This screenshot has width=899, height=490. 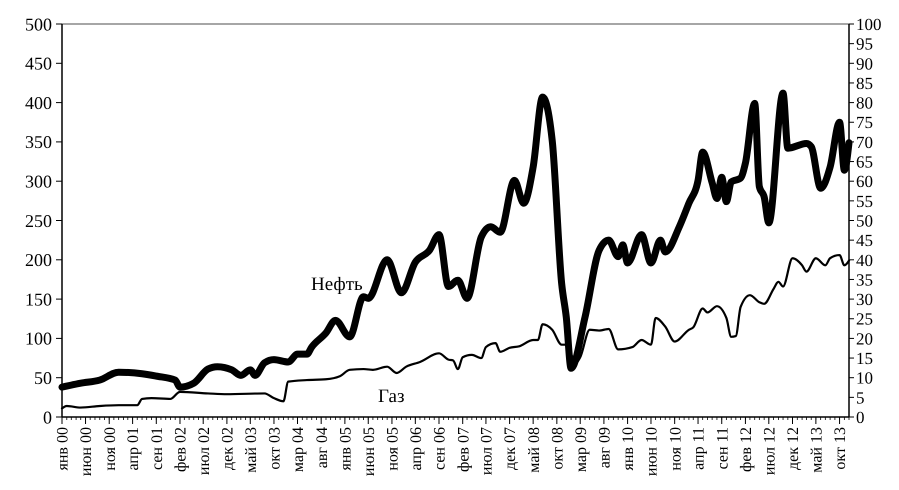 I want to click on y2-tick-label: 50, so click(x=864, y=220).